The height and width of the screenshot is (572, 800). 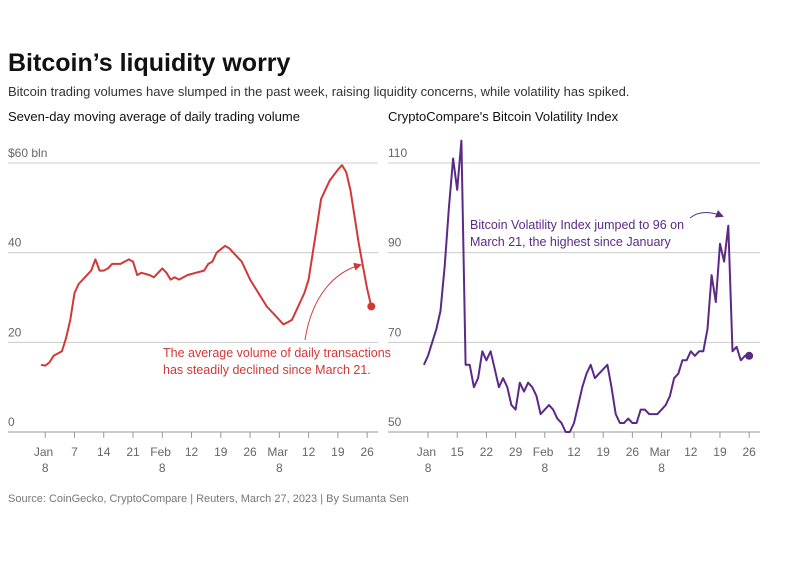 I want to click on annotation: March 21, the highest since January, so click(x=571, y=242).